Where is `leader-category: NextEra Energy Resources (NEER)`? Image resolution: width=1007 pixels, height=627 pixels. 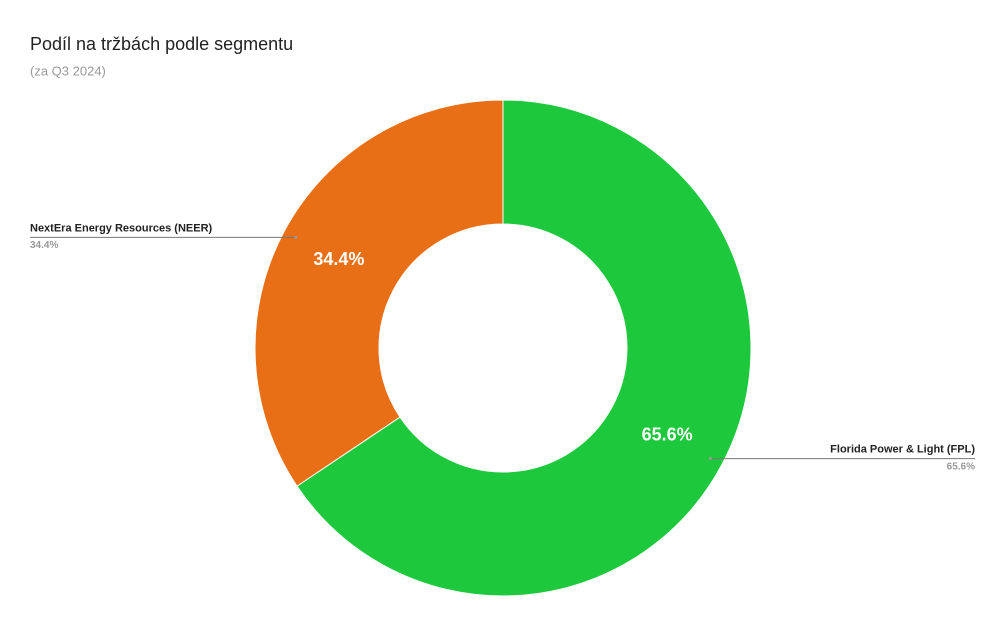
leader-category: NextEra Energy Resources (NEER) is located at coordinates (121, 228).